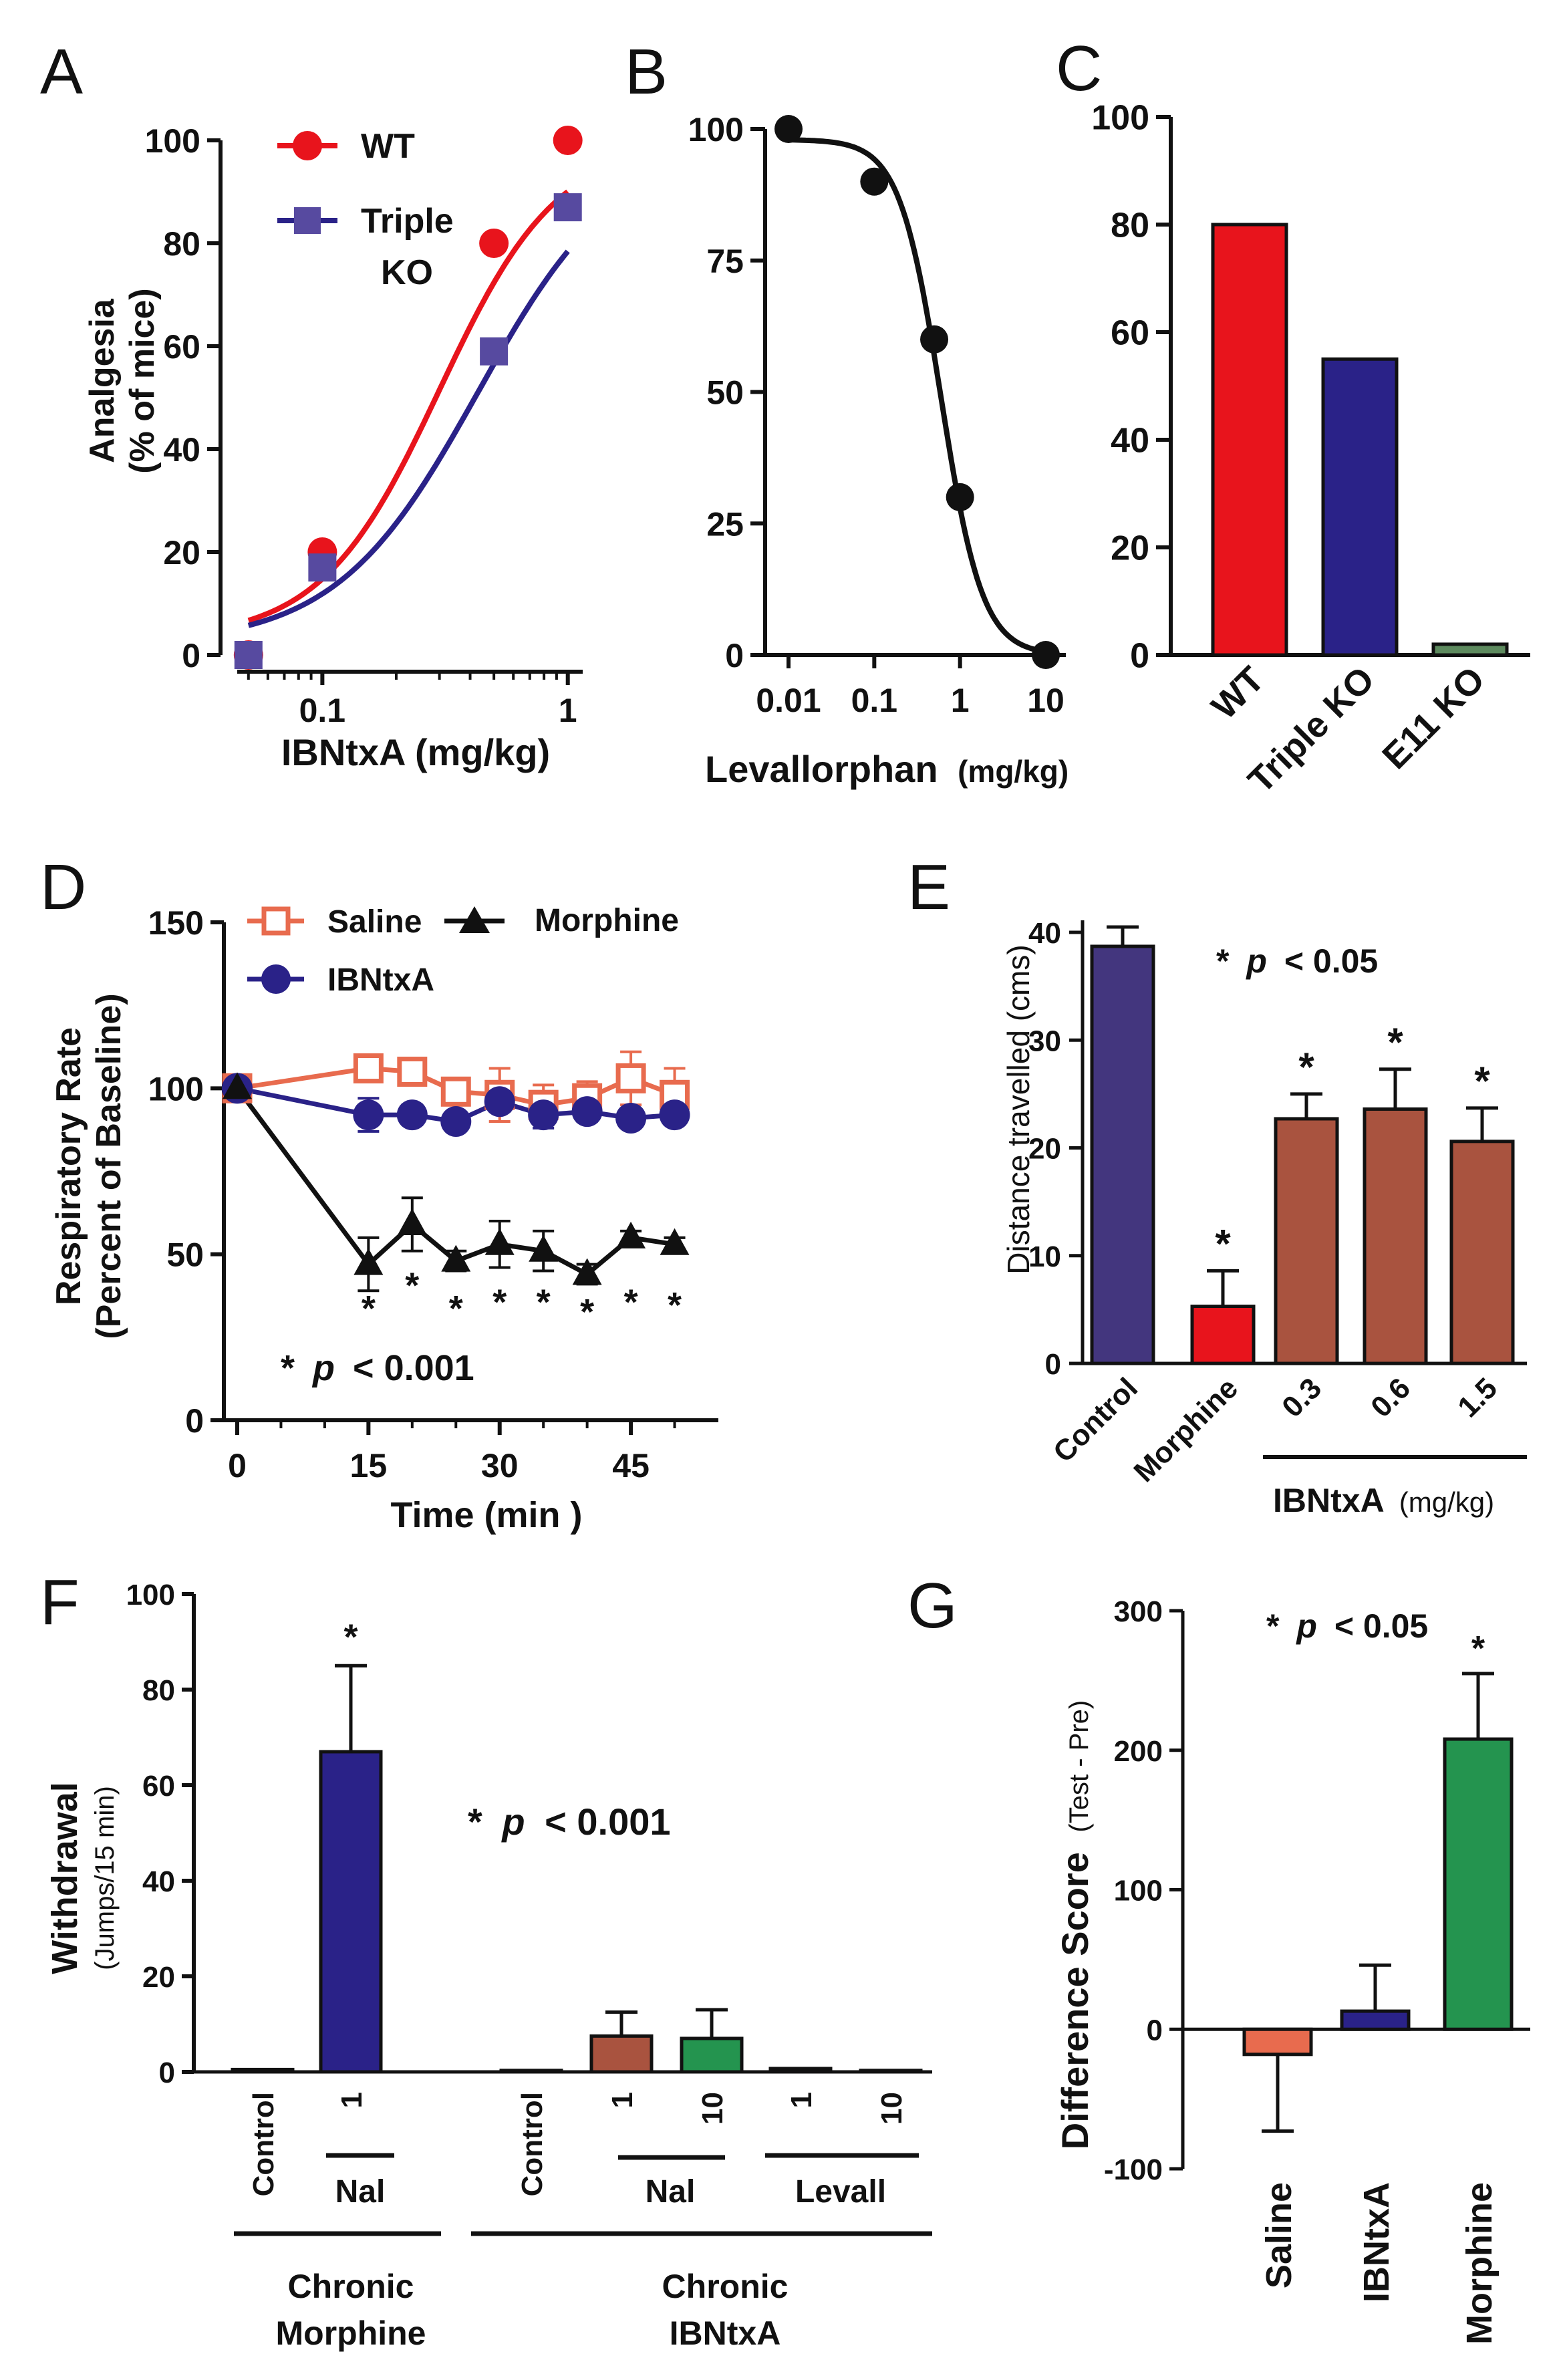 The image size is (1563, 2380). What do you see at coordinates (960, 700) in the screenshot?
I see `panel-b-x-tick-label: 1` at bounding box center [960, 700].